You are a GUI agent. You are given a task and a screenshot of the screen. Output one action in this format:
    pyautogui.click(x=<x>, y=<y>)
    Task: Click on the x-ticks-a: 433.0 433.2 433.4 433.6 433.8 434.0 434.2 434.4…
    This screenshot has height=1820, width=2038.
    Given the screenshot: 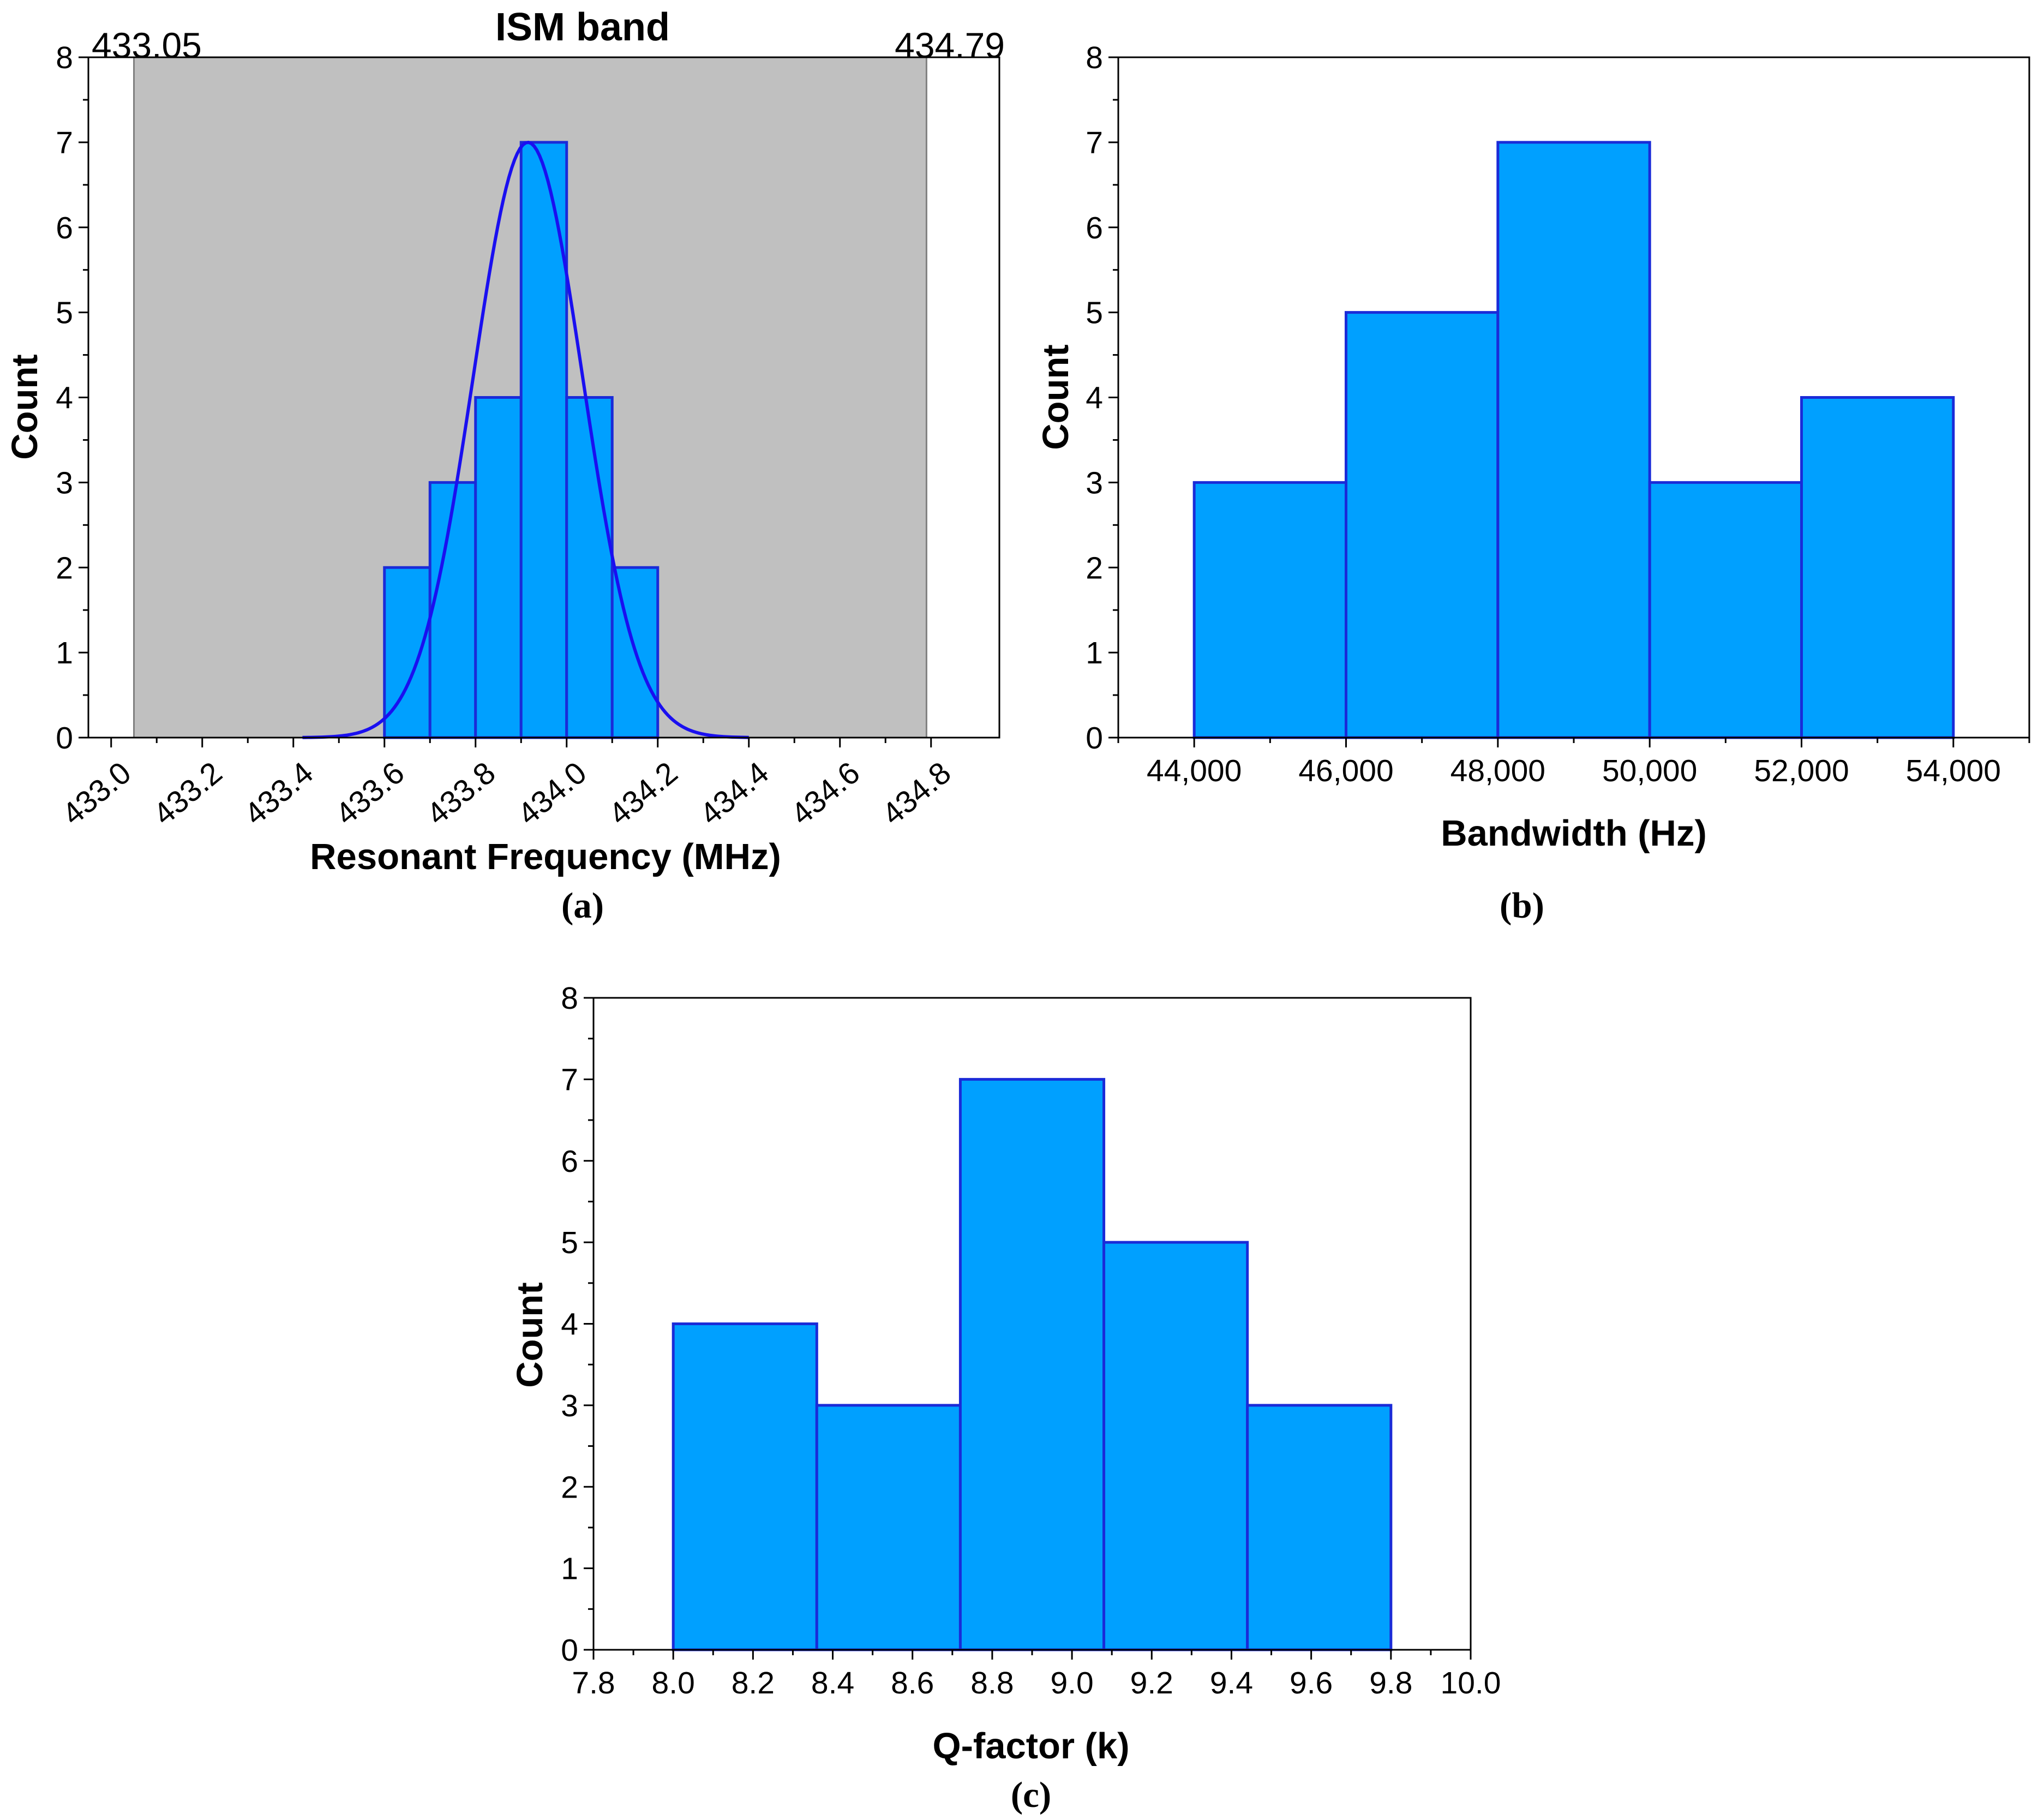 What is the action you would take?
    pyautogui.click(x=507, y=785)
    